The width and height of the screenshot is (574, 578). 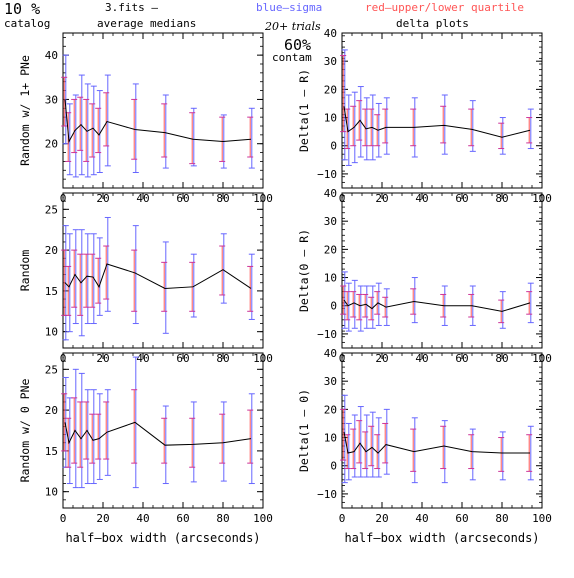 I want to click on y-axis-label: Random, so click(x=25, y=271).